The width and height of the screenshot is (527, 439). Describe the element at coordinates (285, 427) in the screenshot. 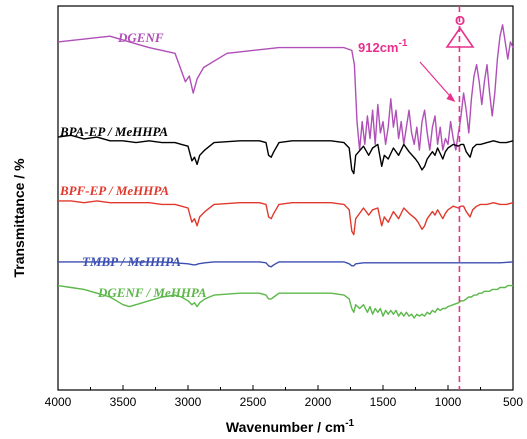

I see `x-axis-title-text: Wavenumber / cm` at that location.